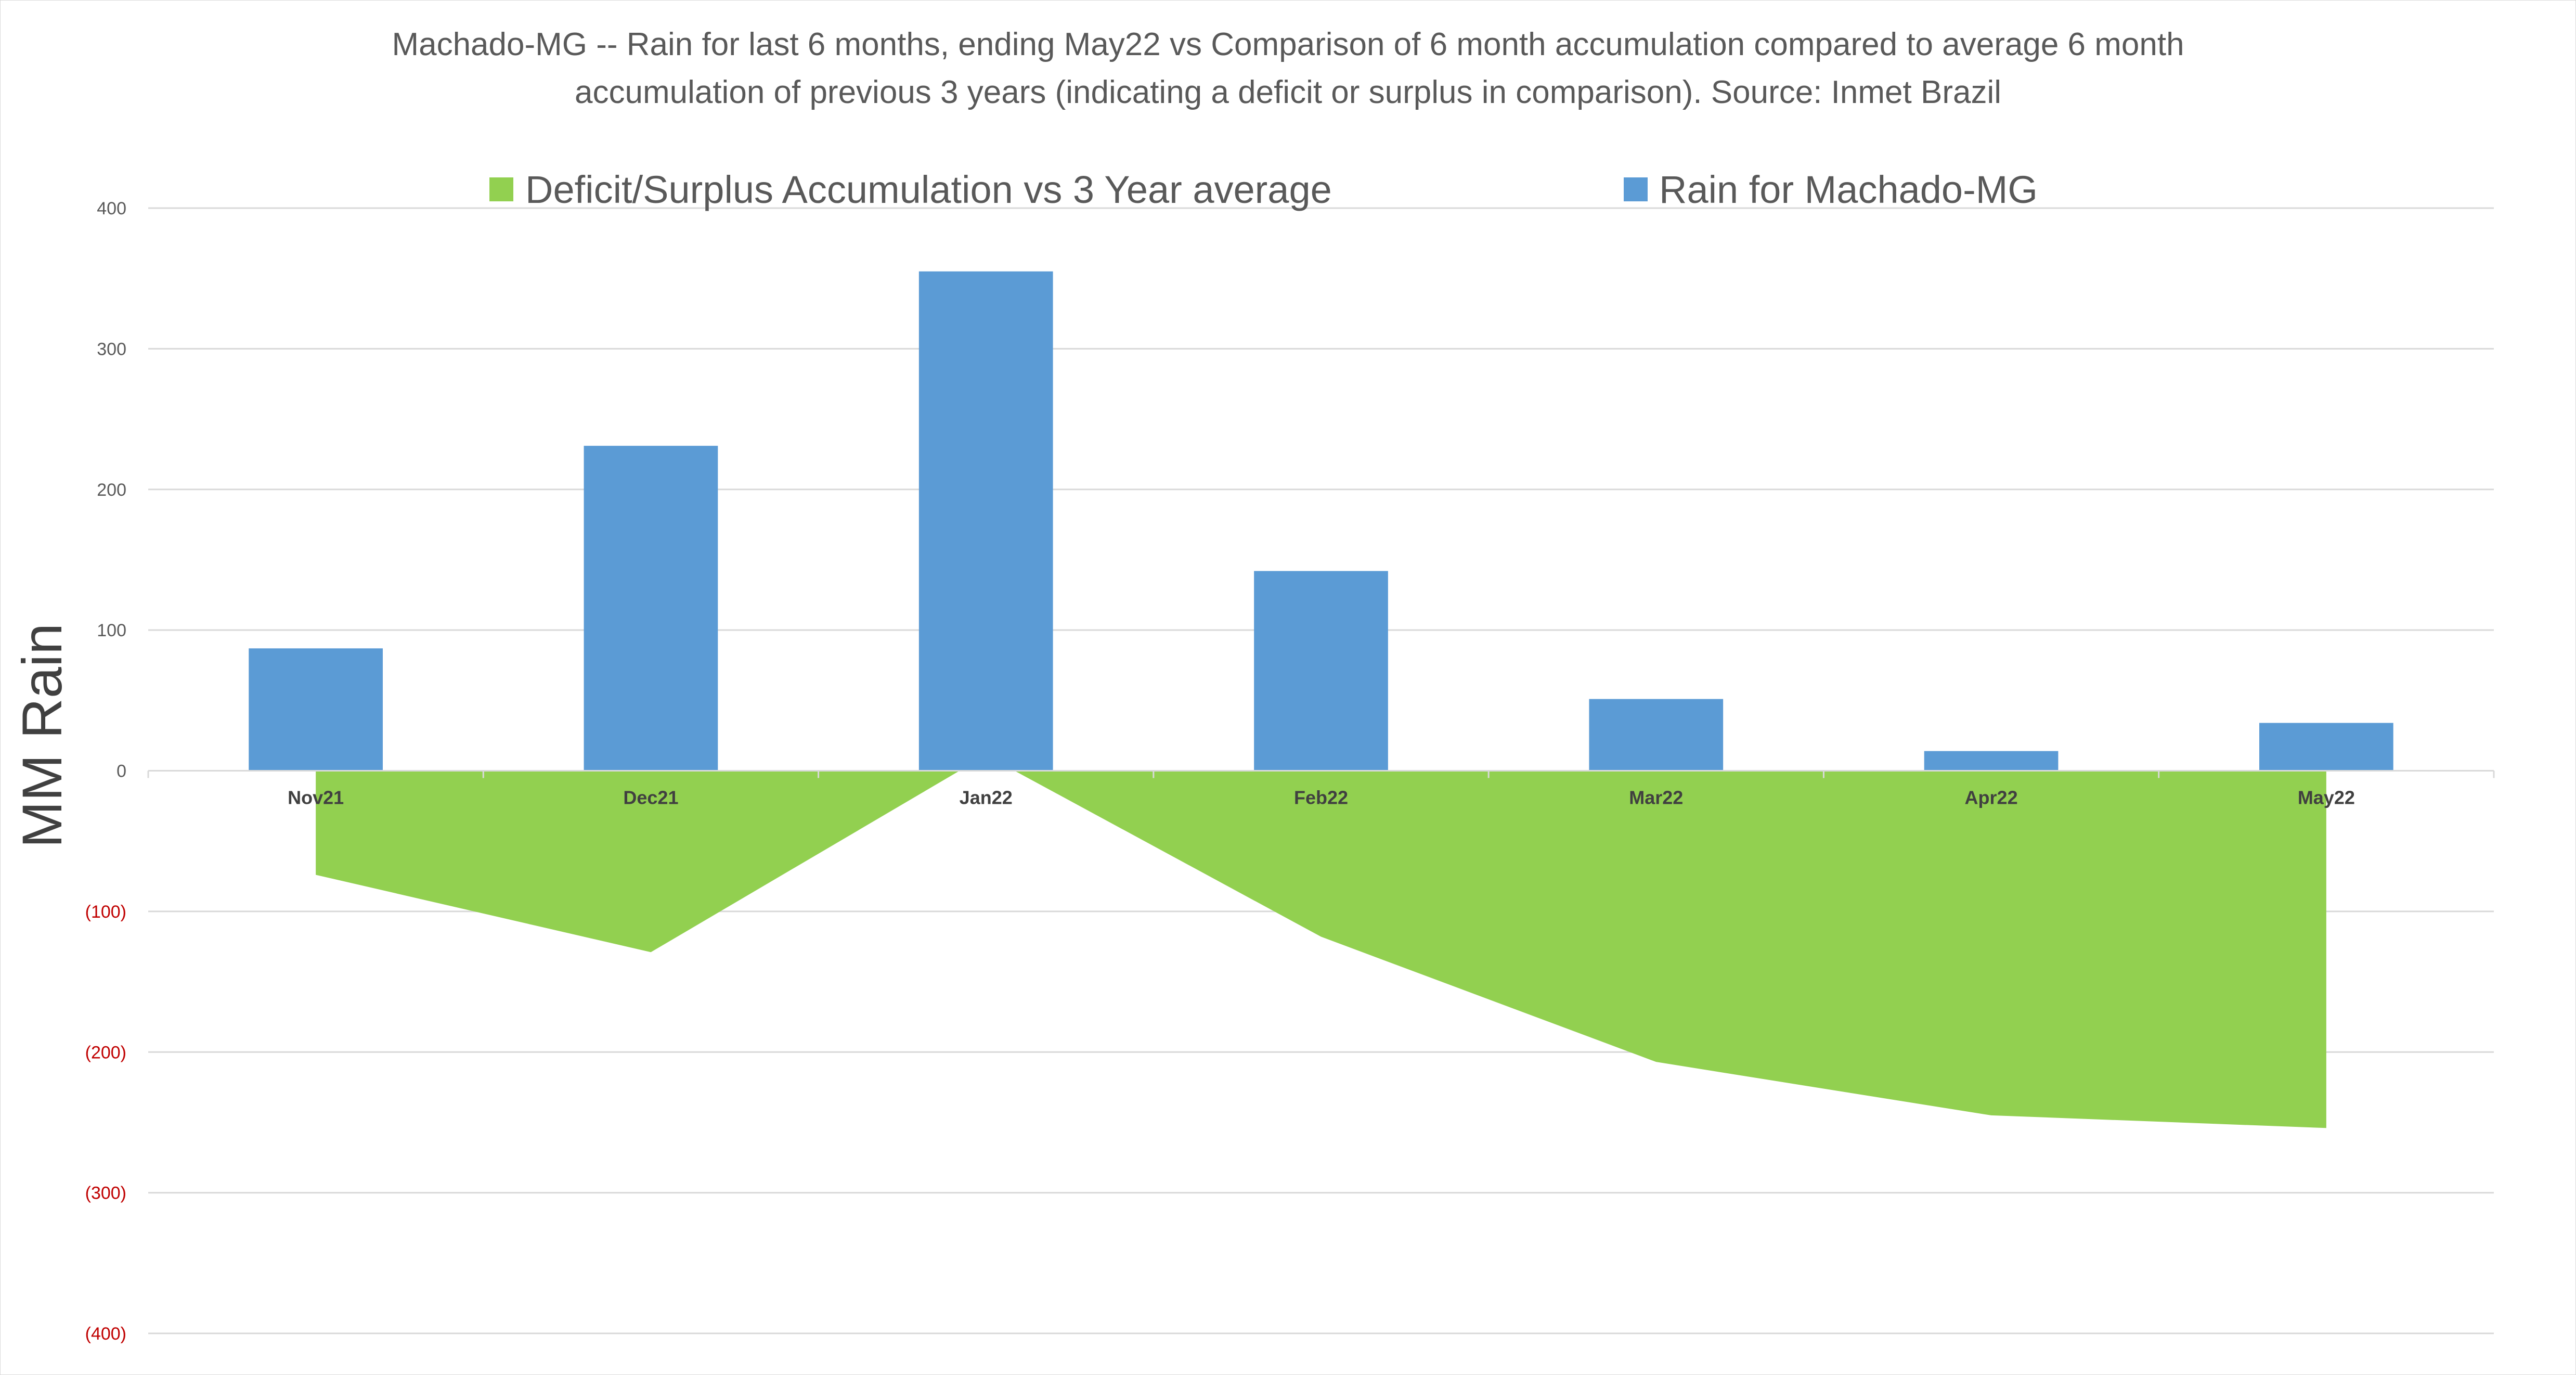  I want to click on y-tick-label: 200, so click(112, 490).